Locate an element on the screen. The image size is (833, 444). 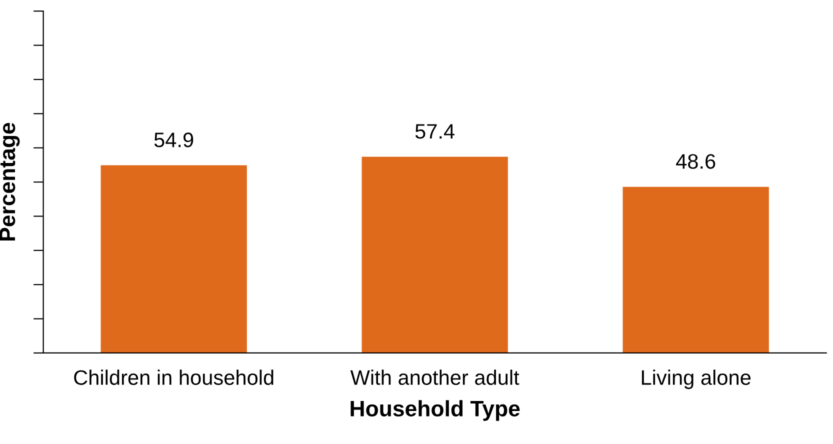
x-axis-title: Household Type is located at coordinates (435, 410).